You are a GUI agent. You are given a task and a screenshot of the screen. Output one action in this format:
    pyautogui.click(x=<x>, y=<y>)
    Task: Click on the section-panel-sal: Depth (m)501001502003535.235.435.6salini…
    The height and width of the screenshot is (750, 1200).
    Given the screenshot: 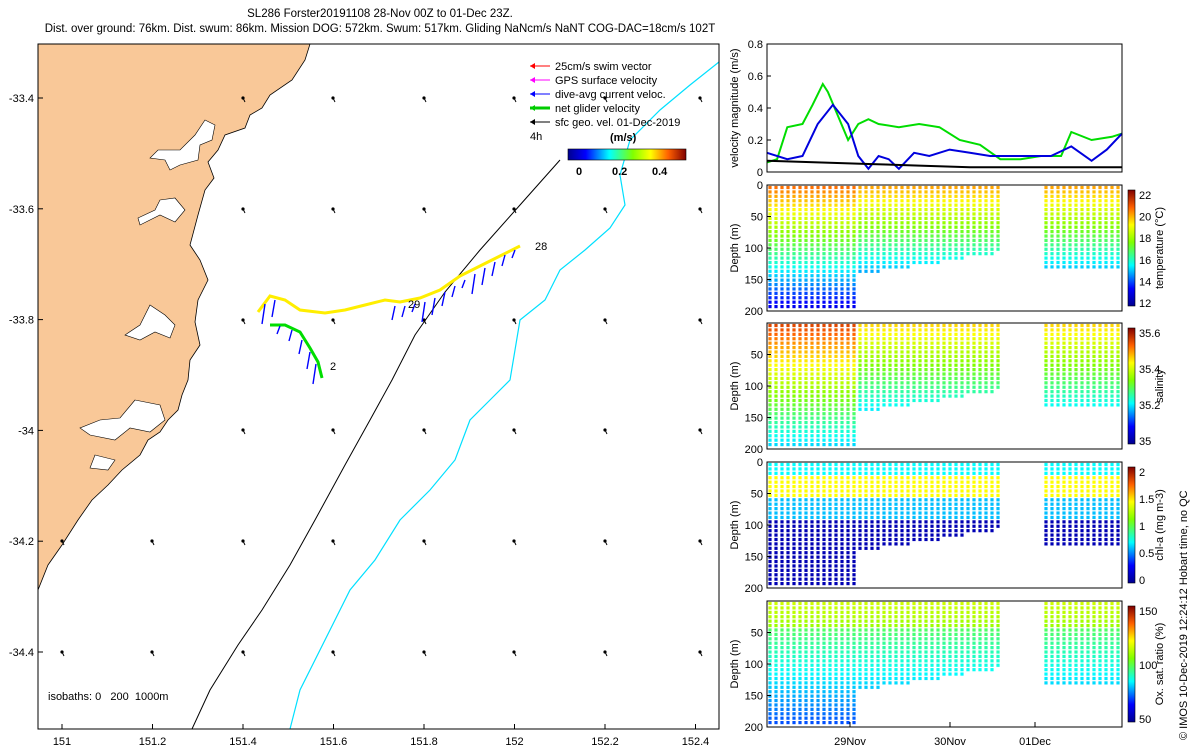 What is the action you would take?
    pyautogui.click(x=947, y=389)
    